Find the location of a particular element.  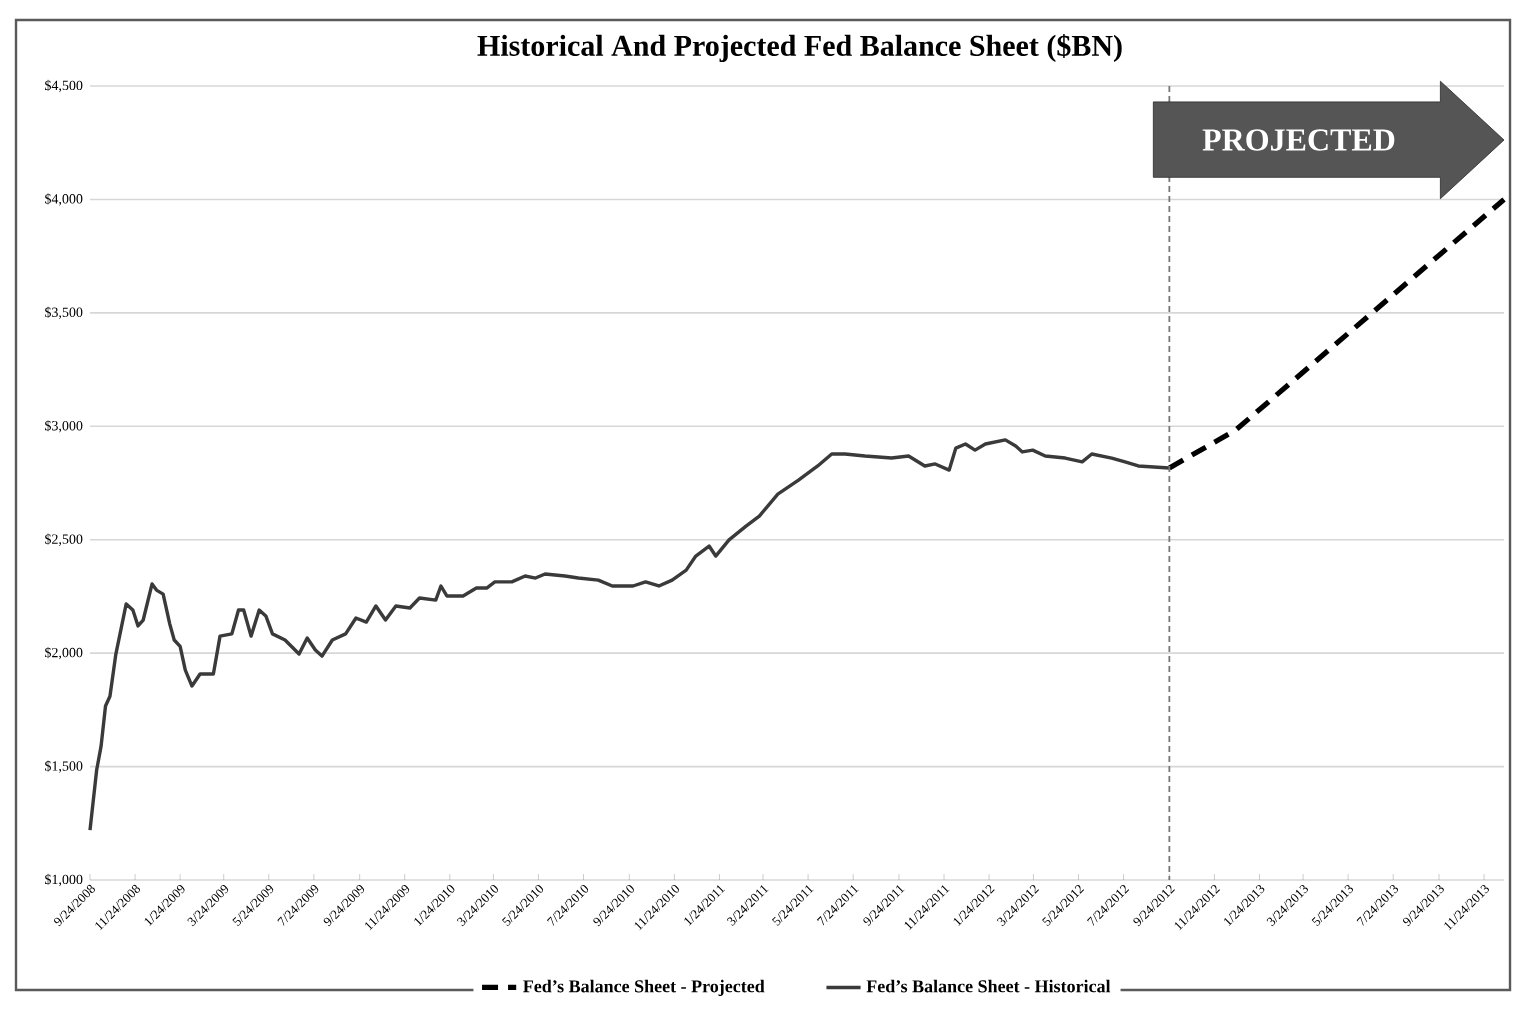

chart-title: Historical And Projected Fed Balance Sheet ($BN) is located at coordinates (799, 48).